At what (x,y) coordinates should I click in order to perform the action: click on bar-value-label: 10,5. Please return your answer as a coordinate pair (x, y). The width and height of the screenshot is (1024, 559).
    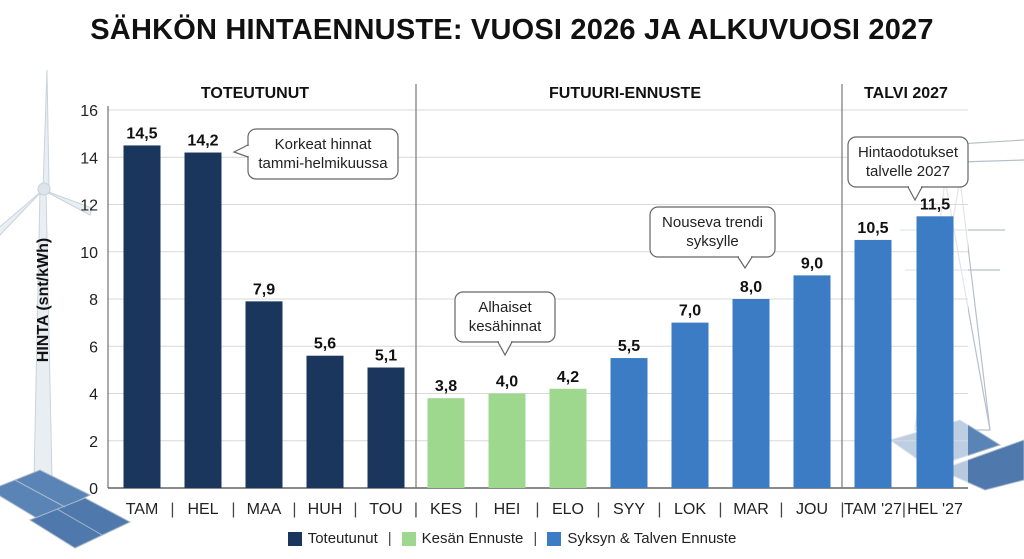
    Looking at the image, I should click on (872, 228).